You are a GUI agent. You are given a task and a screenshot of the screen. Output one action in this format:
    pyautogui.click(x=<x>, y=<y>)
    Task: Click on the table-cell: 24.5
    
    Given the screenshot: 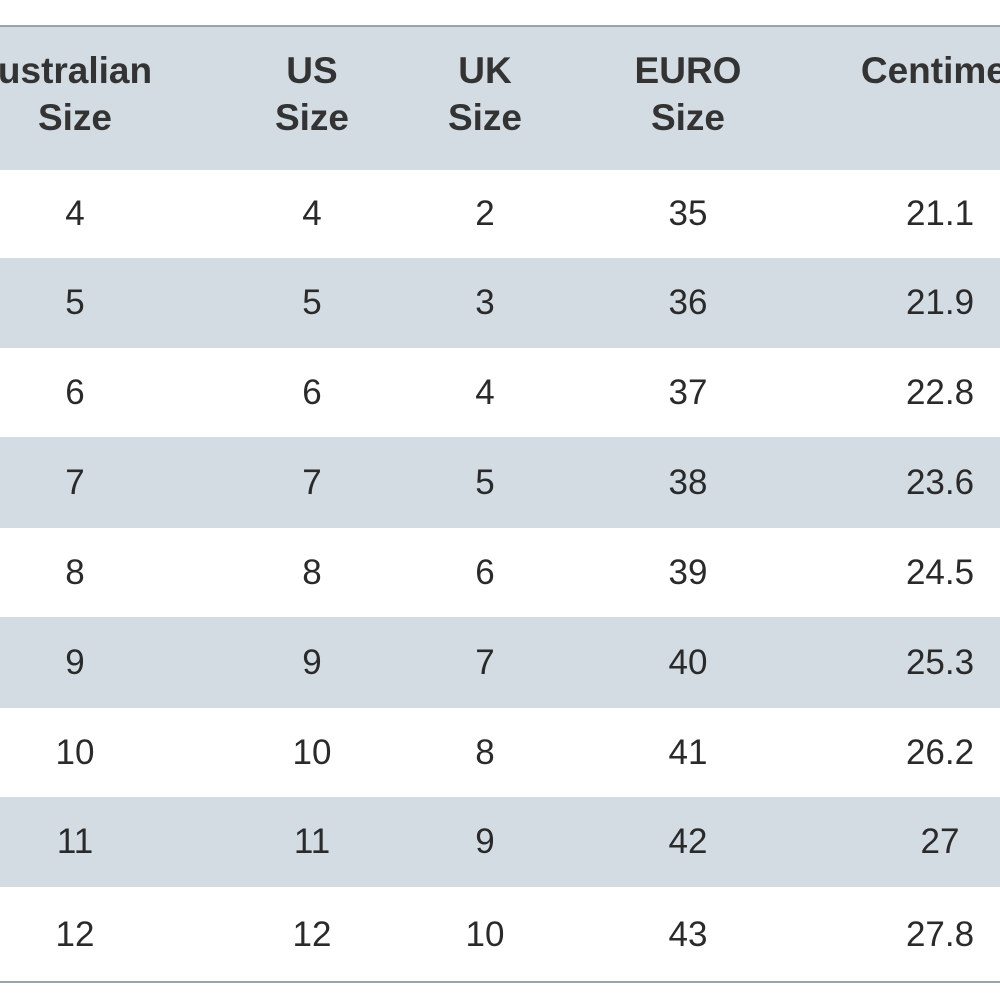 What is the action you would take?
    pyautogui.click(x=940, y=572)
    